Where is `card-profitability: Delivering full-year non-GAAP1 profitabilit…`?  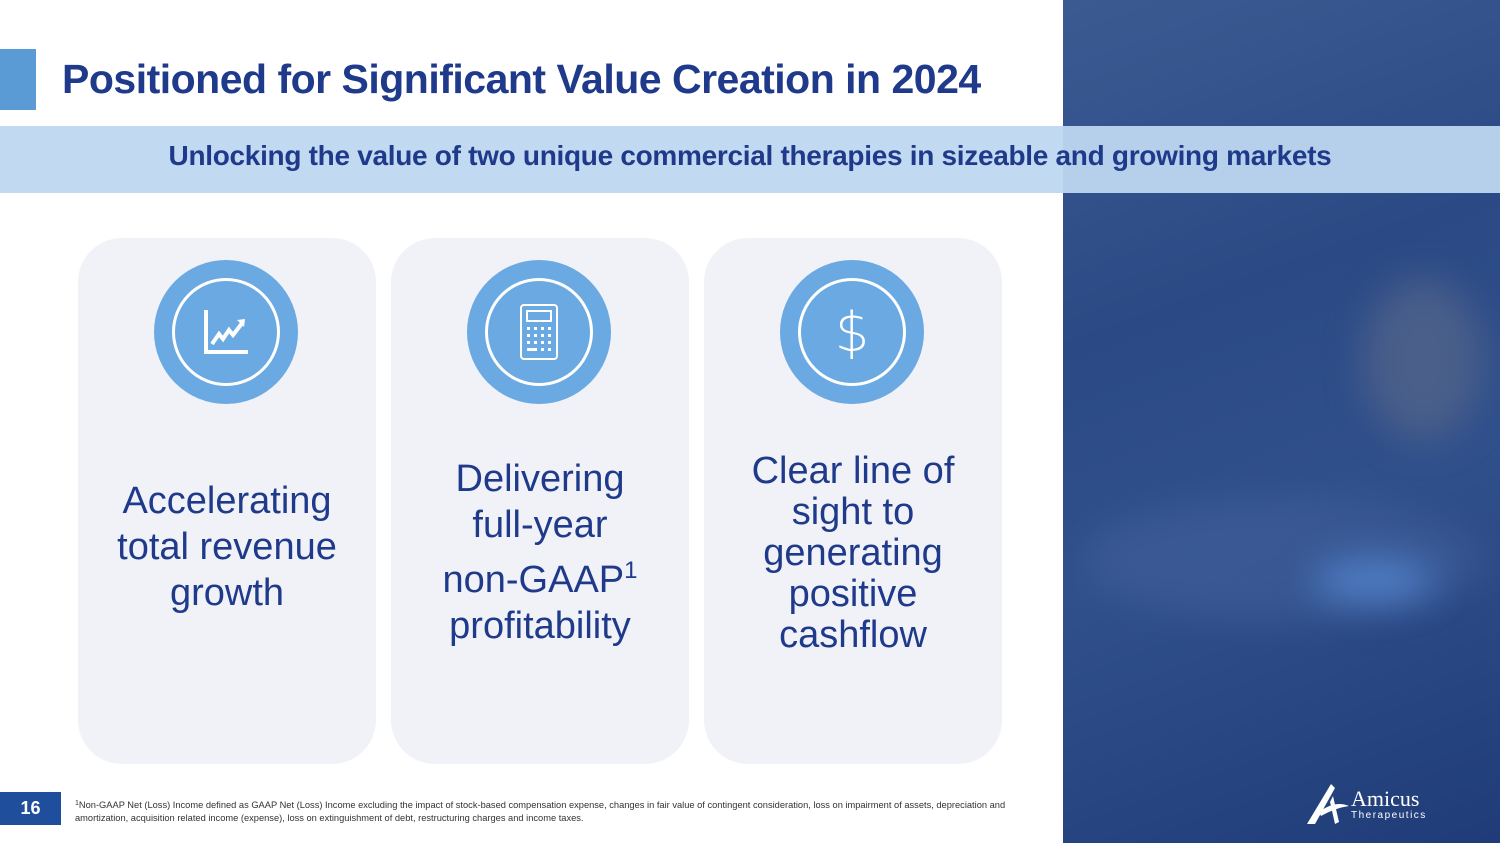
card-profitability: Delivering full-year non-GAAP1 profitabilit… is located at coordinates (540, 501).